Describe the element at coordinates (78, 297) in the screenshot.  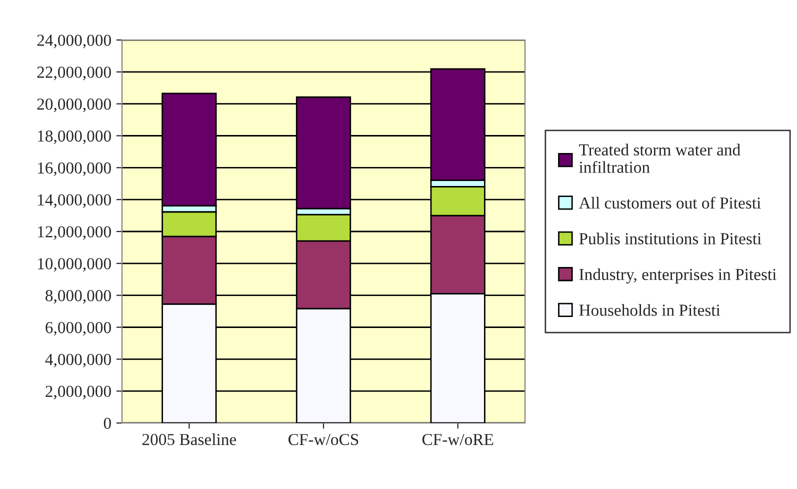
I see `y-tick-label: 8,000,000` at that location.